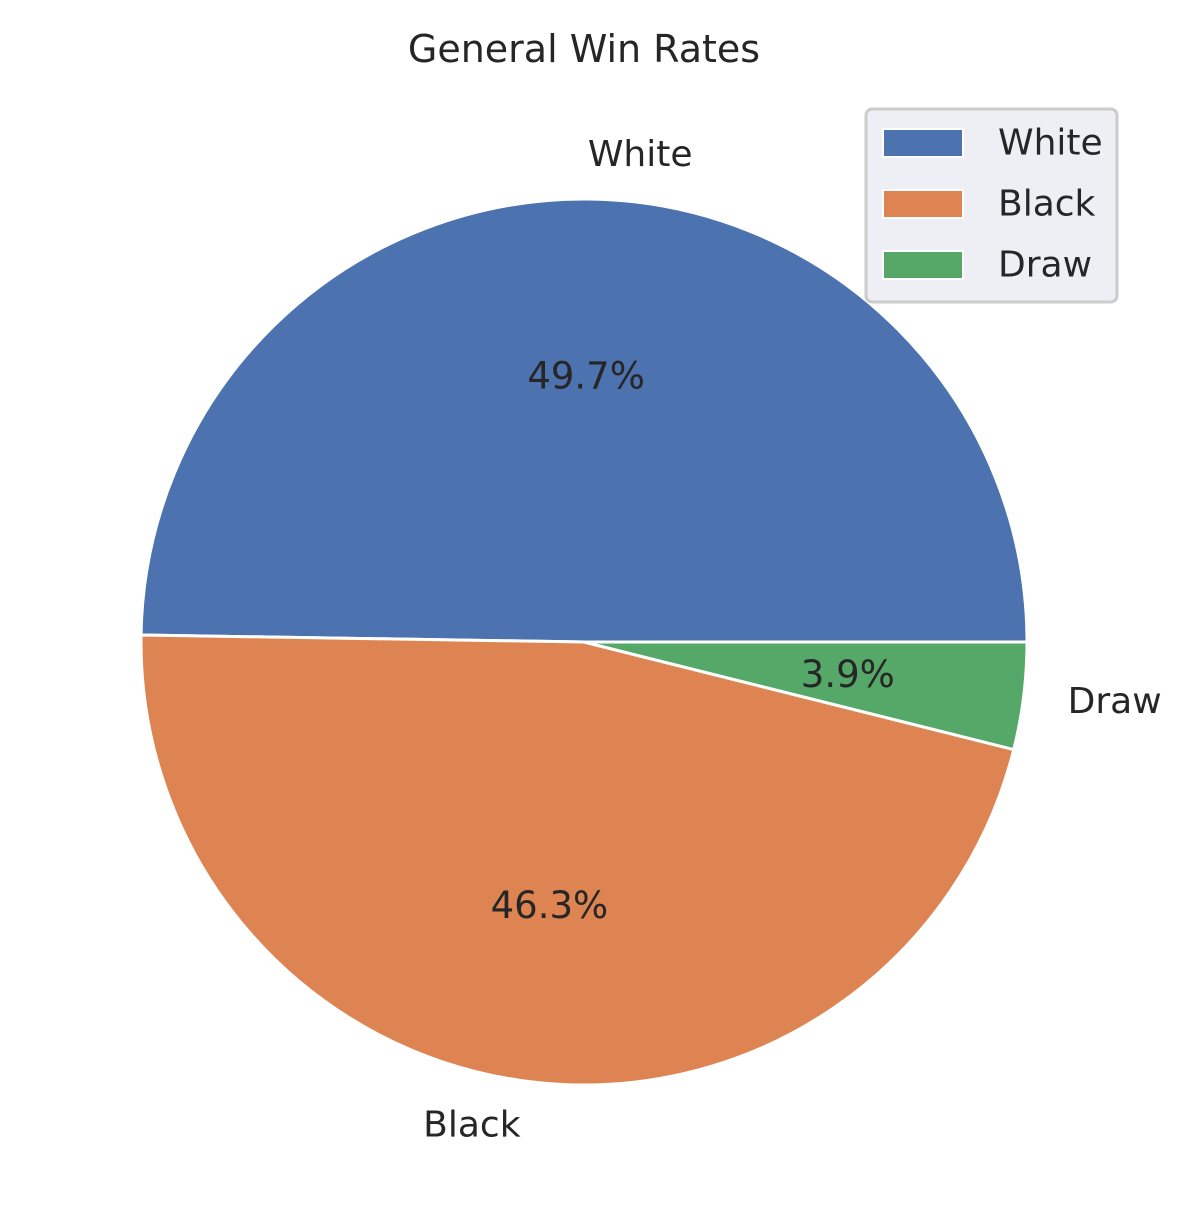 The width and height of the screenshot is (1187, 1231). I want to click on legend-swatch-white, so click(923, 143).